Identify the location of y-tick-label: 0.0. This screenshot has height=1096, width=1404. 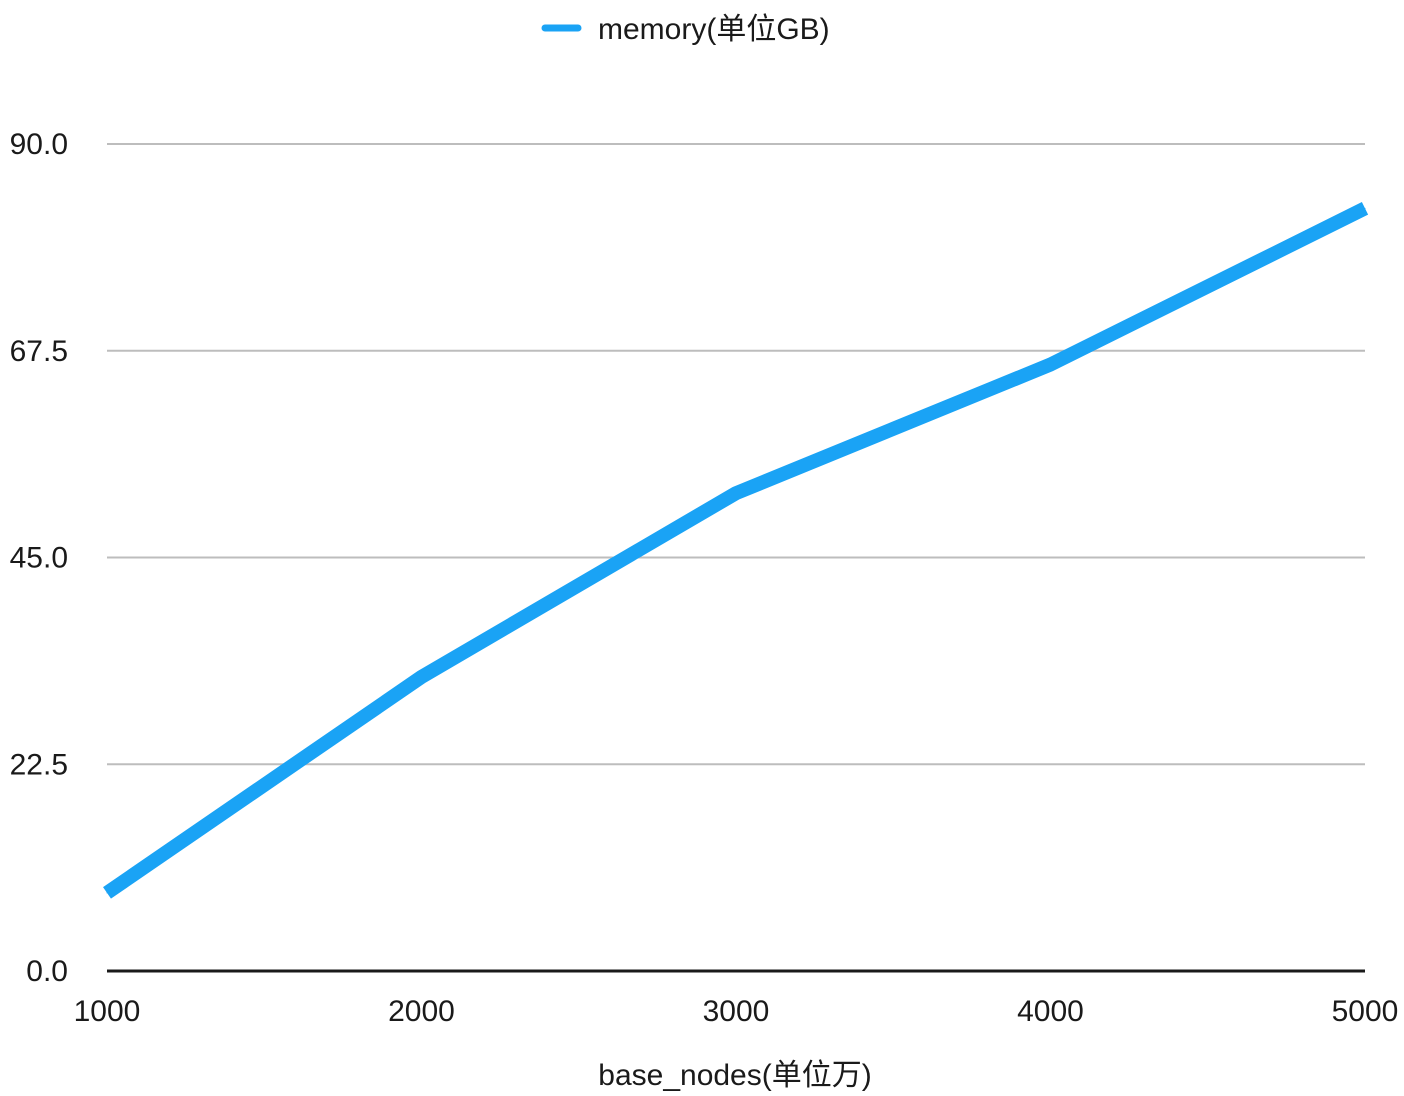
(47, 971).